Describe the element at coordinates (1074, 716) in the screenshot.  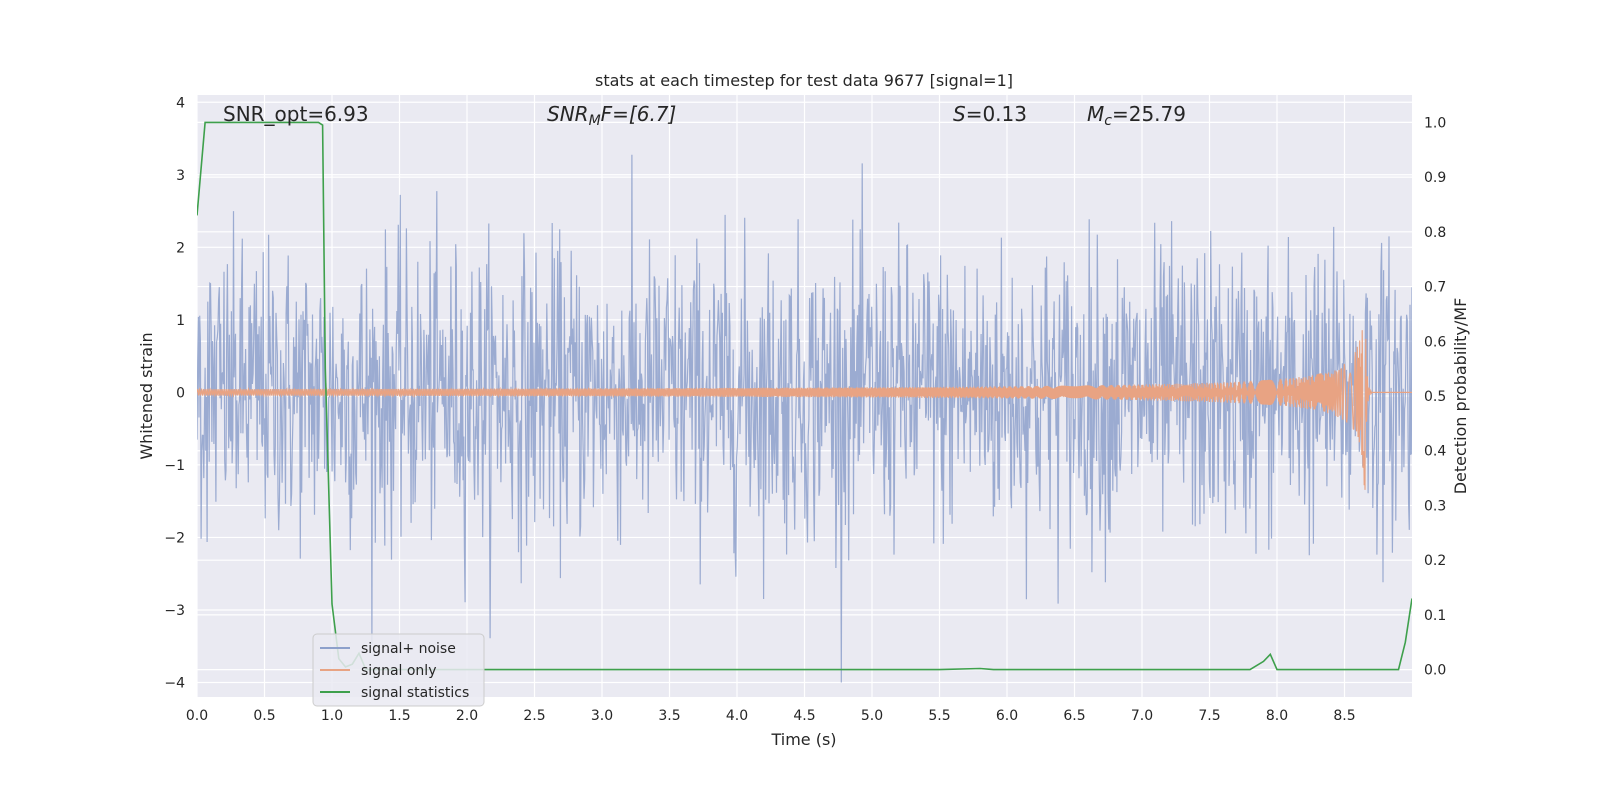
I see `x-tick-label: 6.5` at that location.